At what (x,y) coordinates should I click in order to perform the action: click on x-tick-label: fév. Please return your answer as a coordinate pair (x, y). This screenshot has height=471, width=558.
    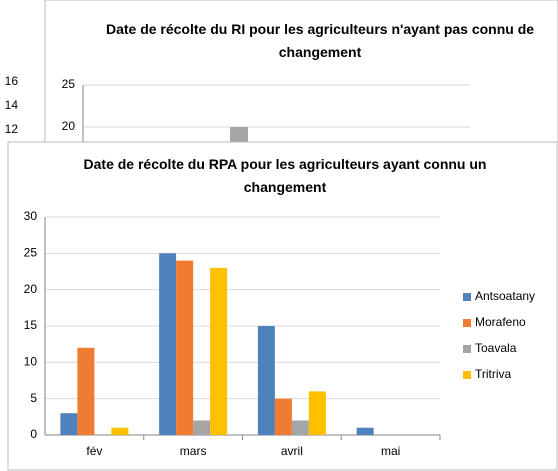
    Looking at the image, I should click on (94, 451).